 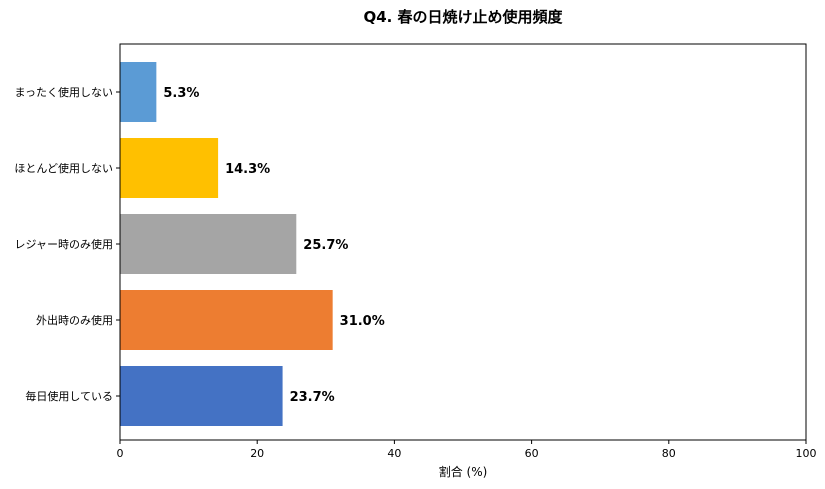 I want to click on value-label-4: 31.0%, so click(x=362, y=321).